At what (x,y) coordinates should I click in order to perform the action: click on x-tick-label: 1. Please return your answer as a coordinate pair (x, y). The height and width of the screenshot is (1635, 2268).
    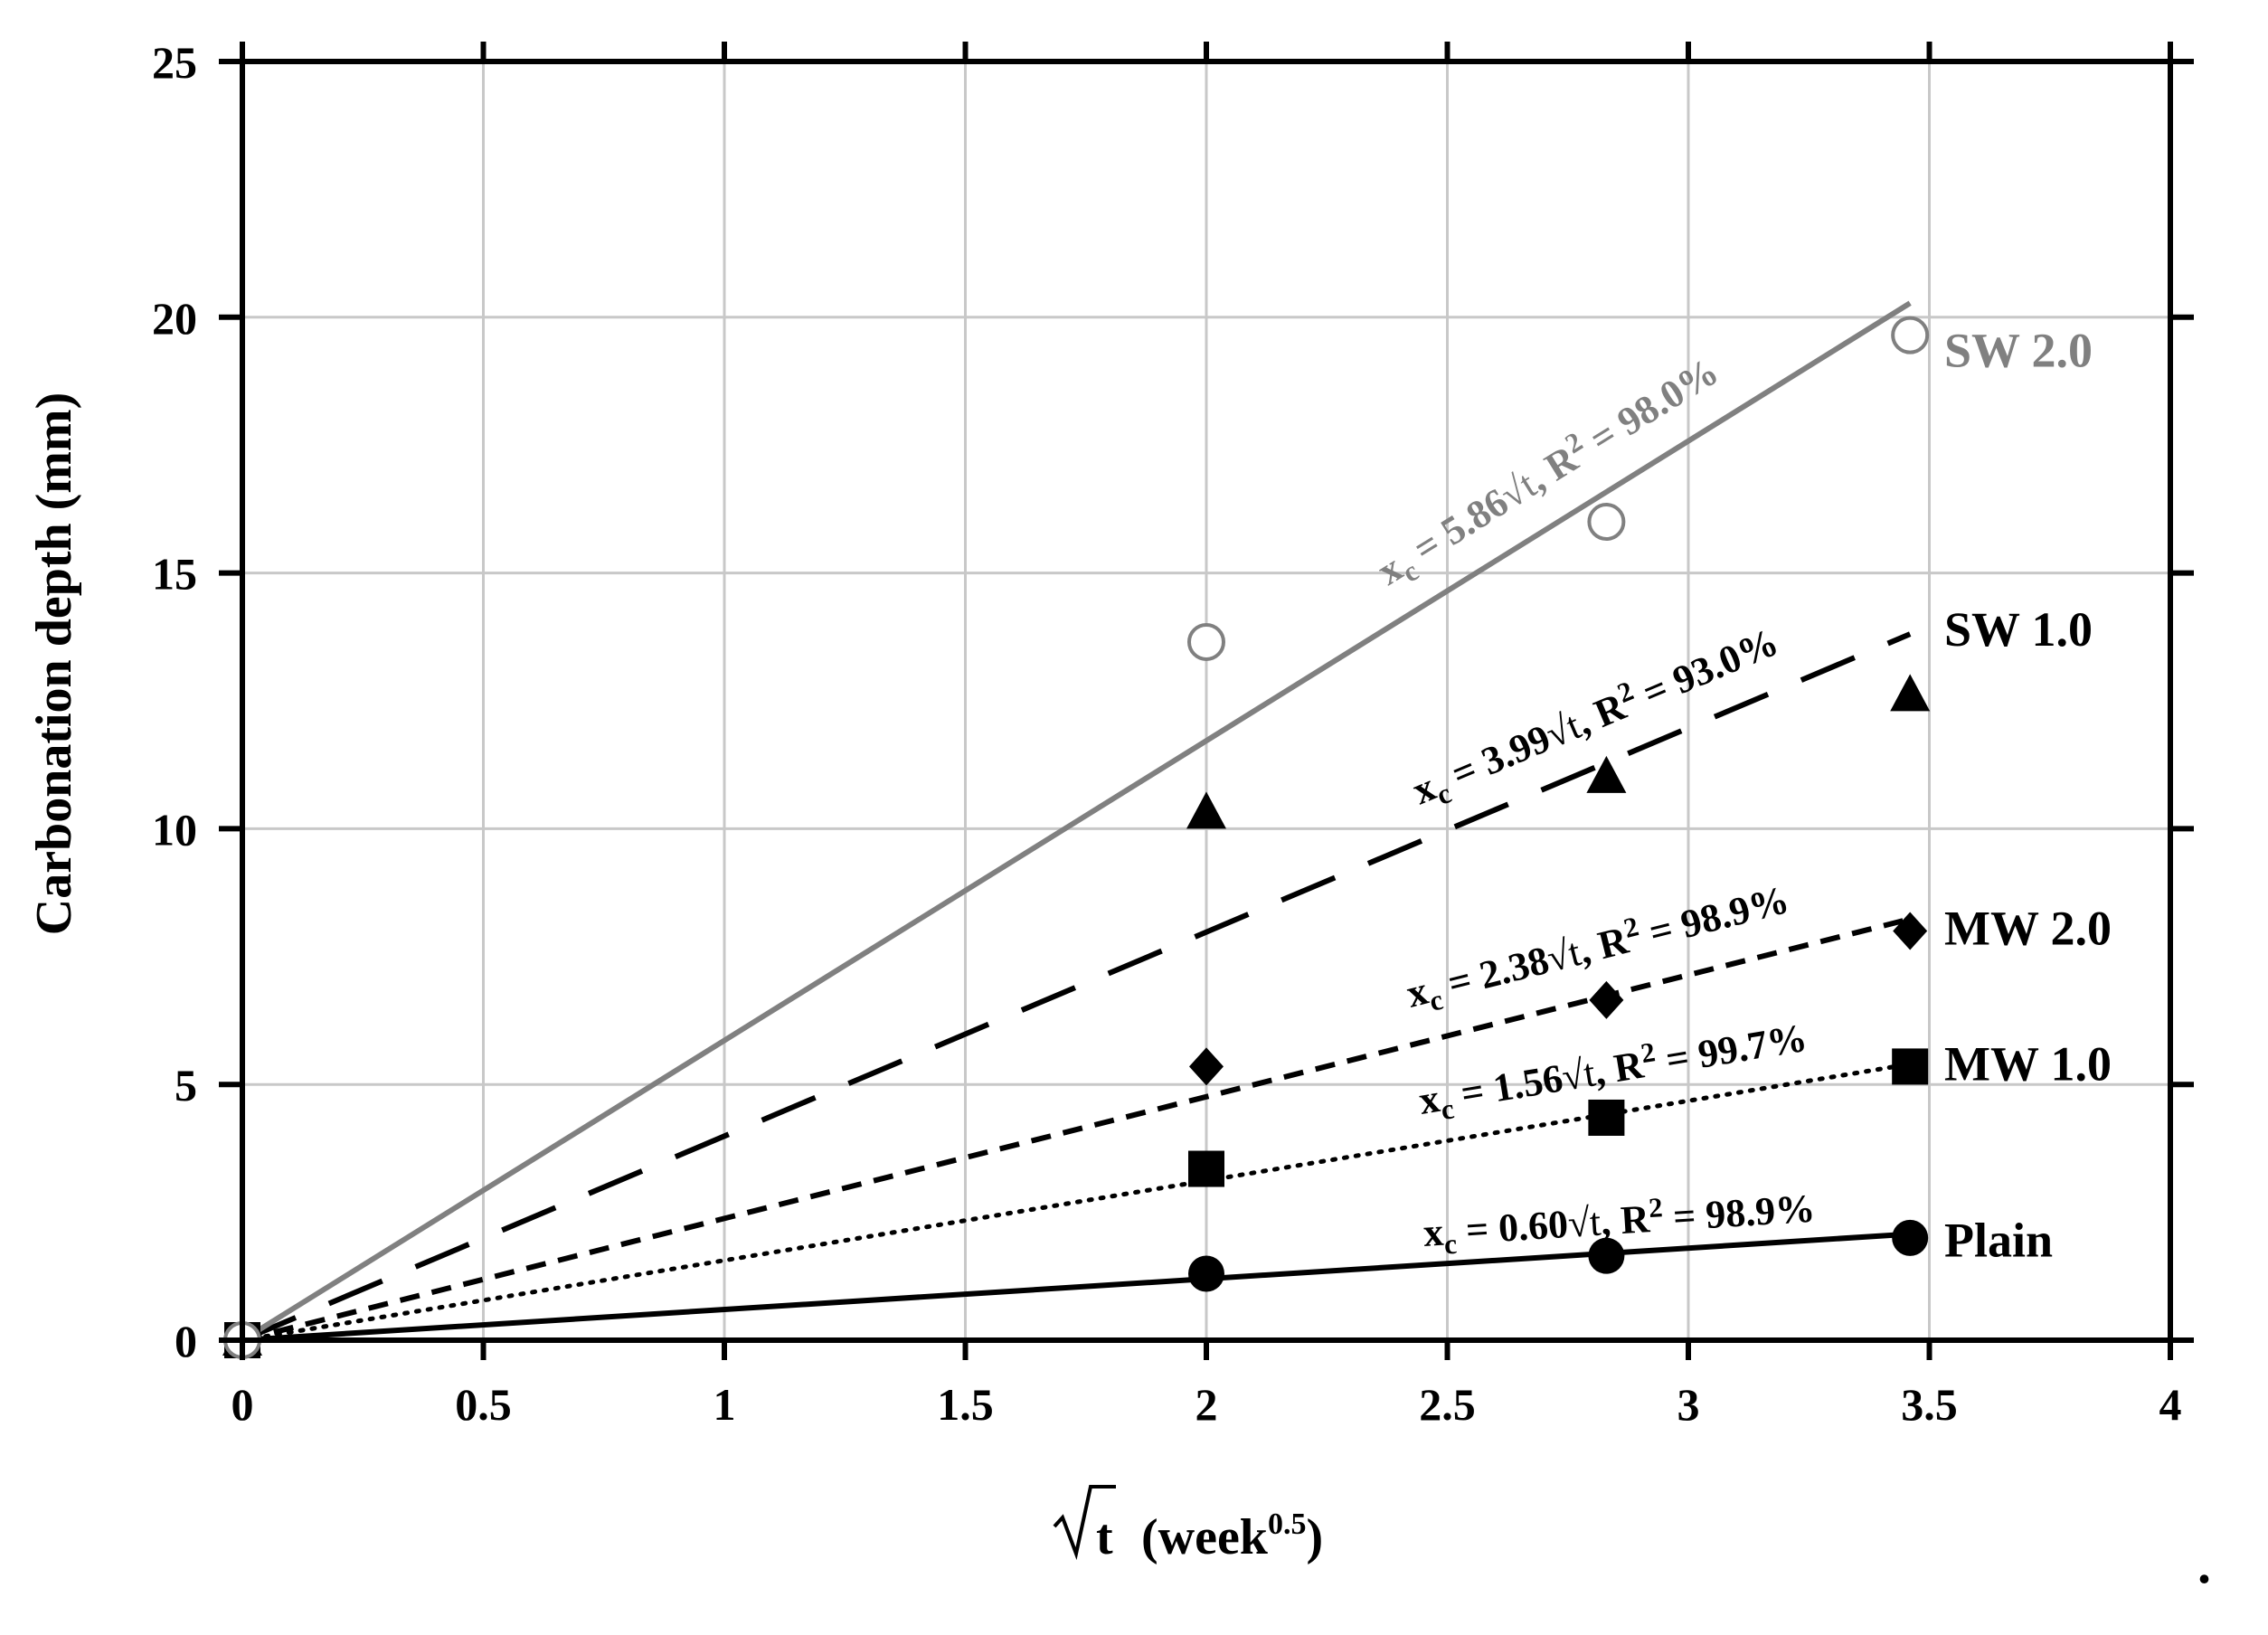
    Looking at the image, I should click on (724, 1404).